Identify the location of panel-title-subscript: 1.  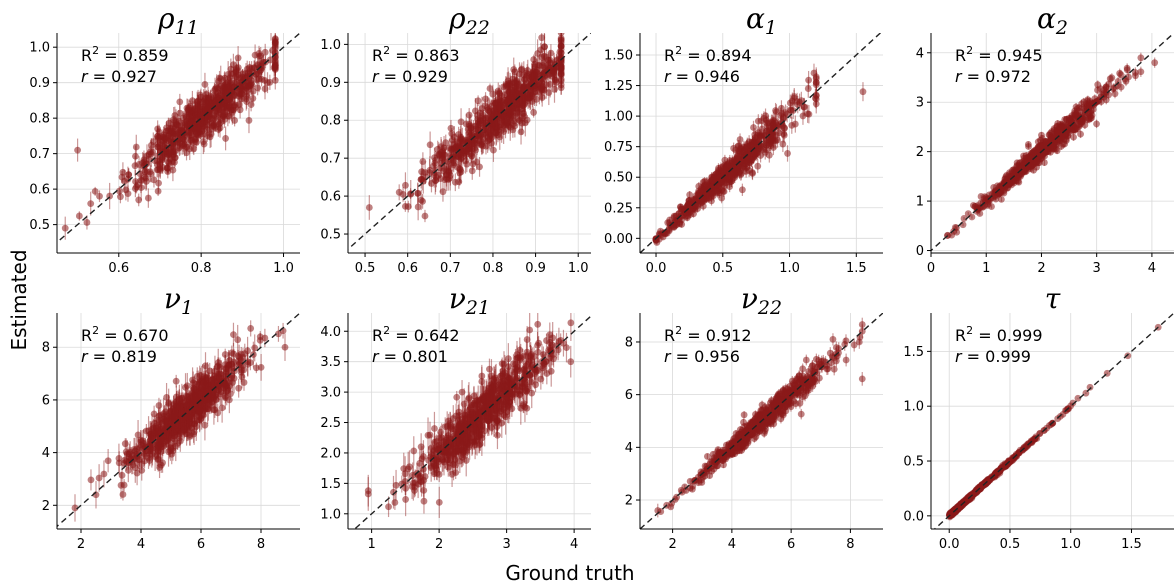
(771, 28).